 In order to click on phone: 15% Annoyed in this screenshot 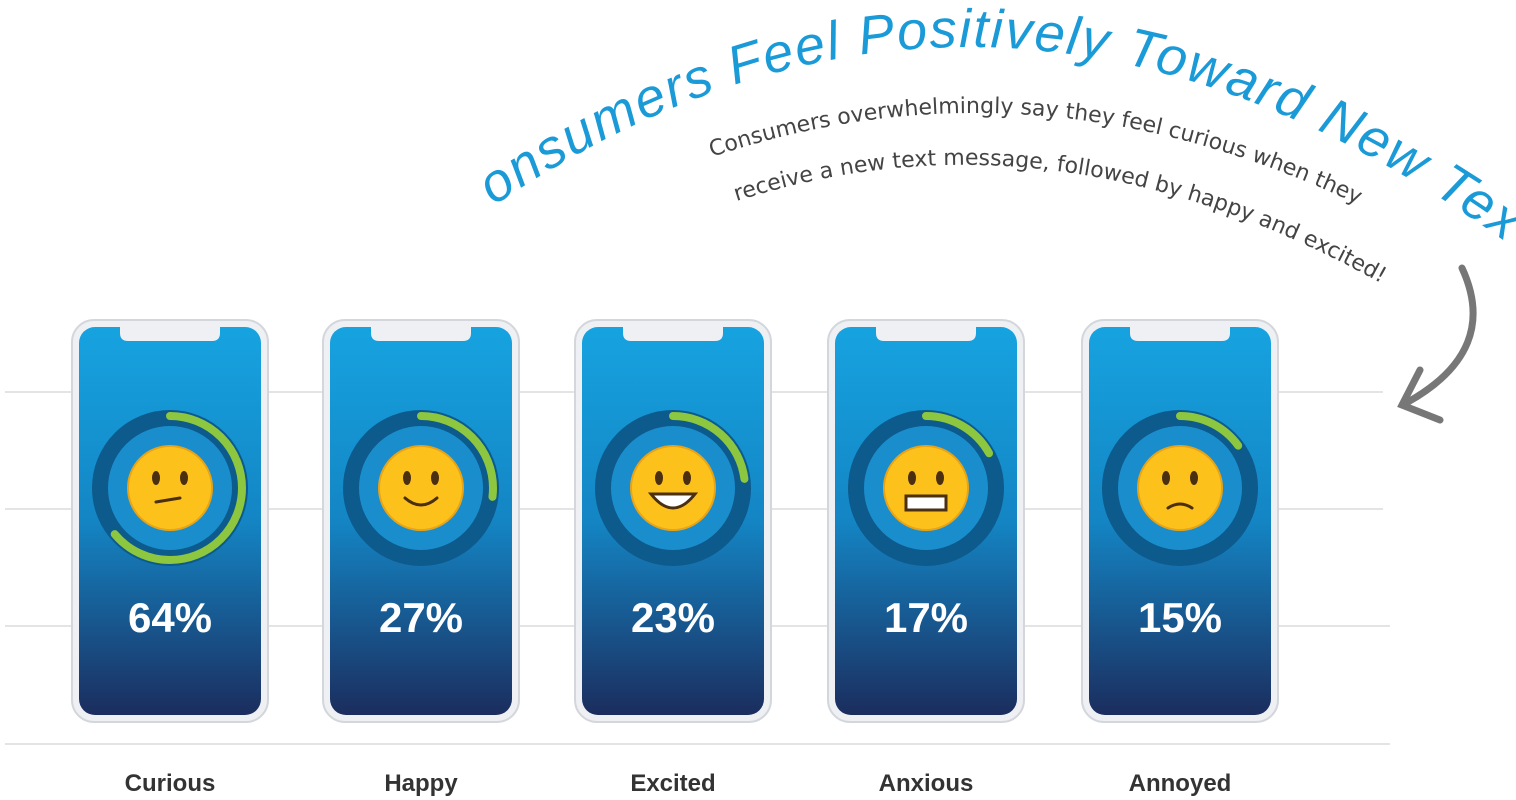, I will do `click(1180, 558)`.